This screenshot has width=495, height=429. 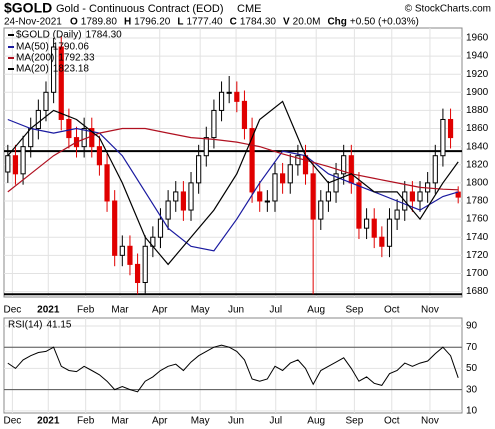 What do you see at coordinates (477, 291) in the screenshot?
I see `y-tick-label: 1680` at bounding box center [477, 291].